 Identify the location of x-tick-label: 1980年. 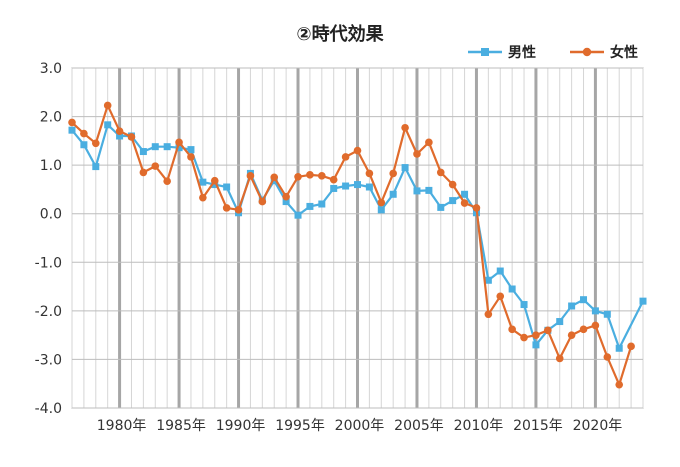
(122, 426).